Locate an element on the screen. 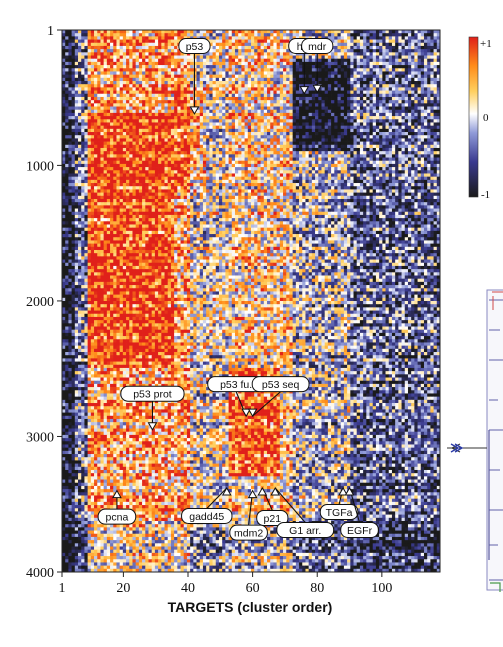  callout-tgfa: TGFa is located at coordinates (339, 503).